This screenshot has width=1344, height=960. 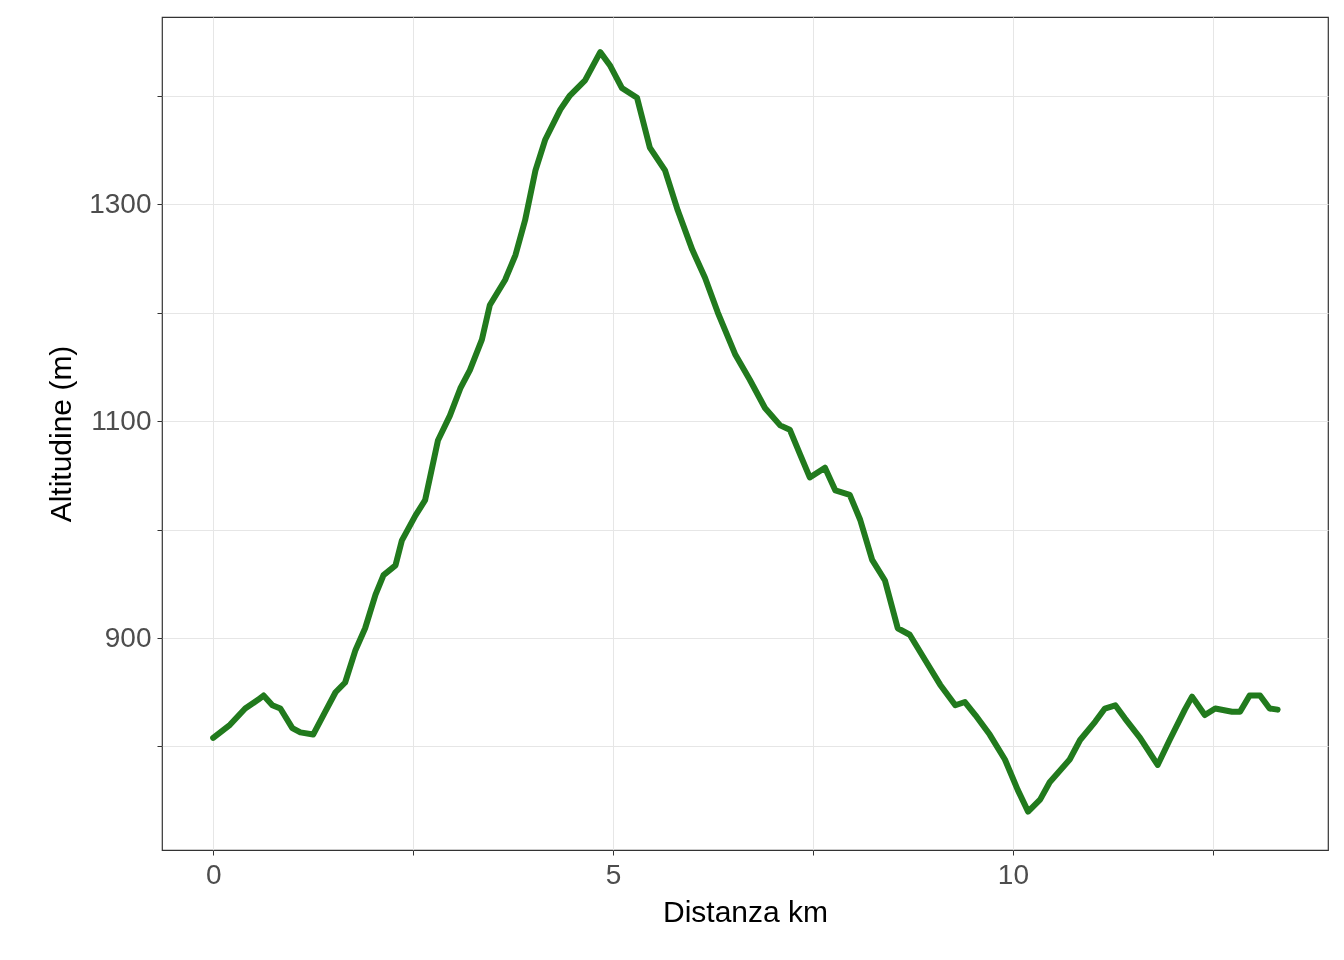 What do you see at coordinates (121, 420) in the screenshot?
I see `y-tick-label: 1100` at bounding box center [121, 420].